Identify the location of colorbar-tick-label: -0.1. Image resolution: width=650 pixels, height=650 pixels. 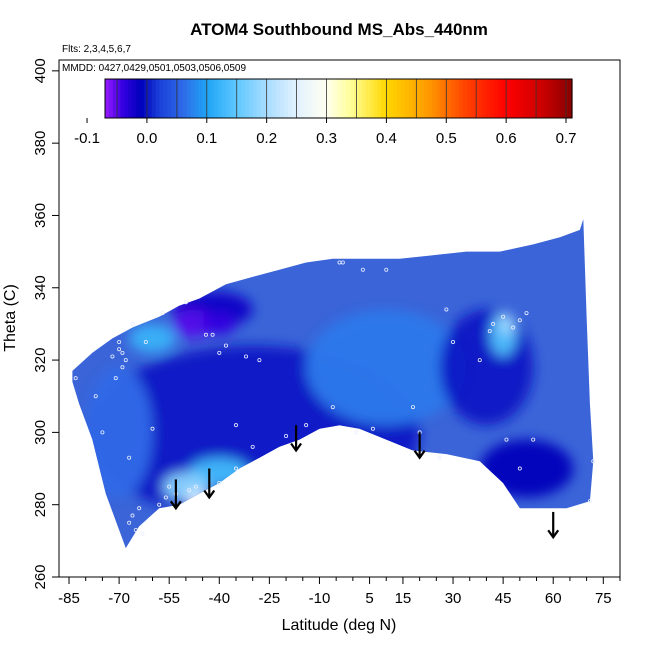
(87, 138).